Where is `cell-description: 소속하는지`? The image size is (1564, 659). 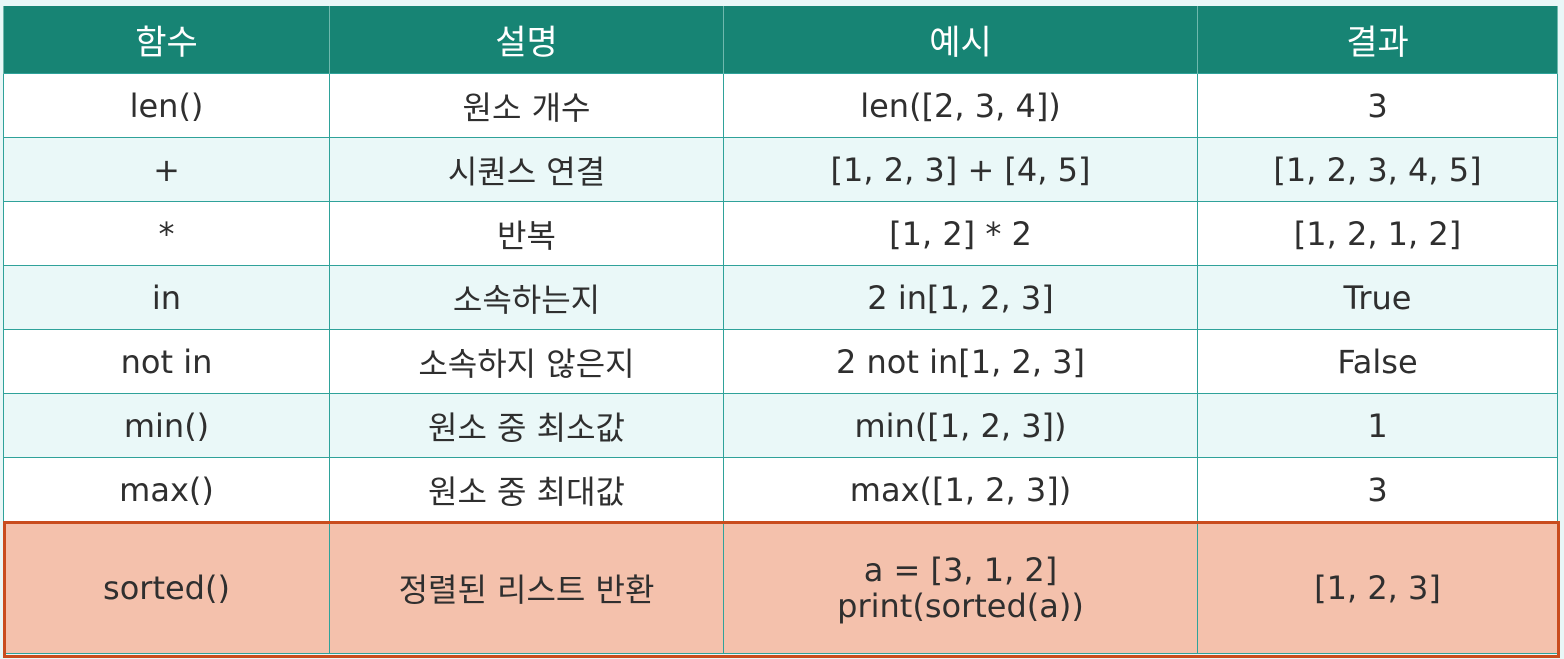
cell-description: 소속하는지 is located at coordinates (526, 297).